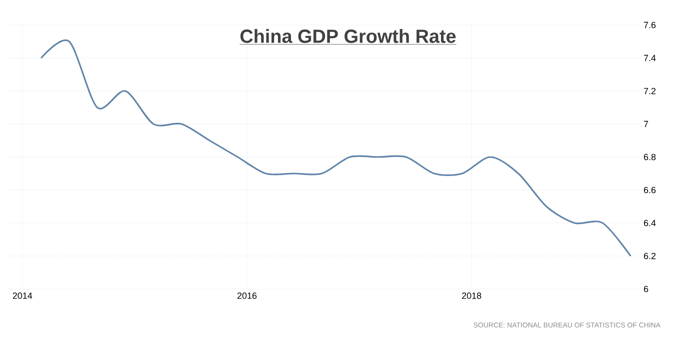  I want to click on y-tick-label: 7.2, so click(650, 91).